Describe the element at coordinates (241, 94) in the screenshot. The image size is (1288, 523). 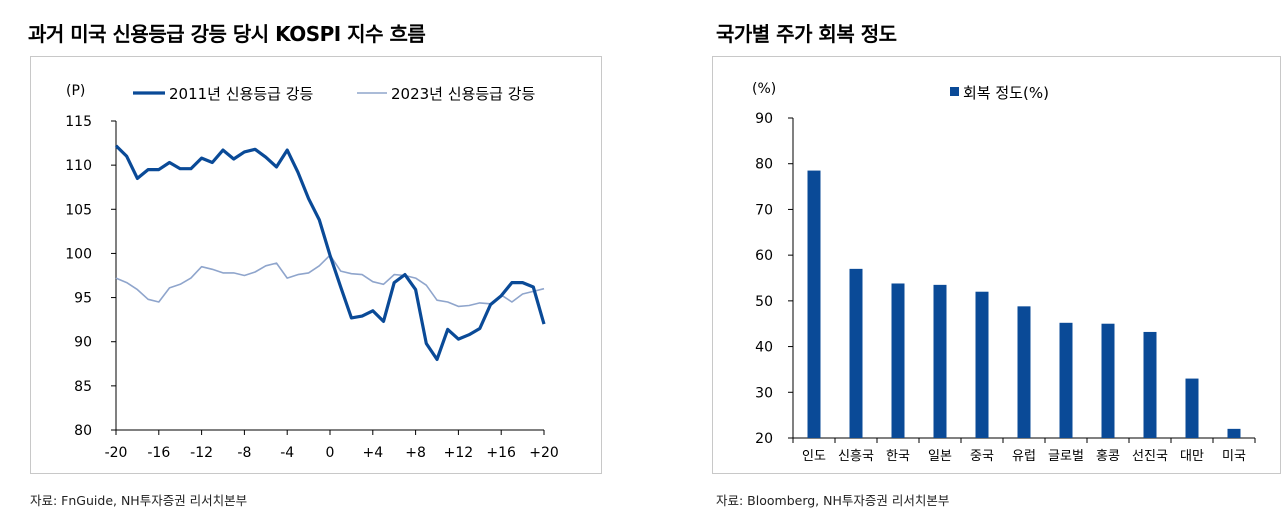
I see `legend-label-2011: 2011년 신용등급 강등` at that location.